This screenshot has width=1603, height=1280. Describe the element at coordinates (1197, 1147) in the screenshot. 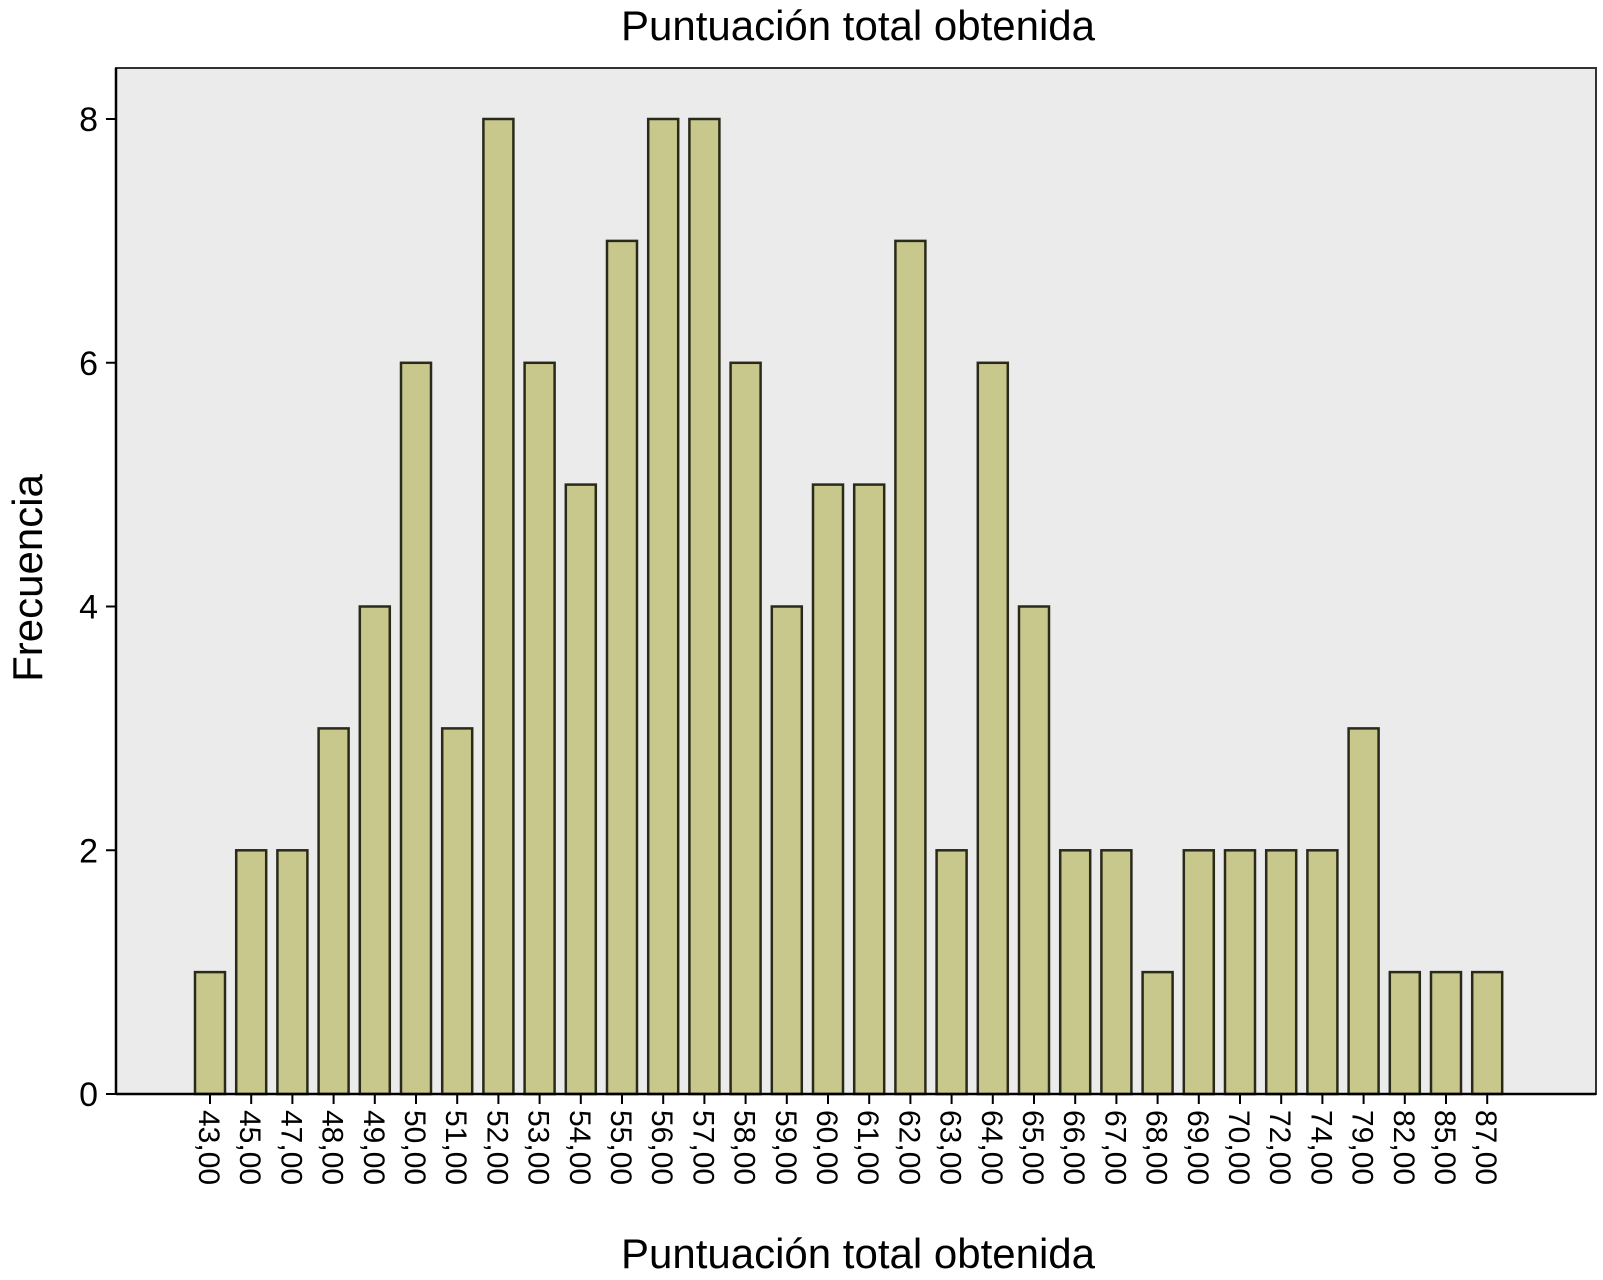

I see `x-tick-label: 69,00` at that location.